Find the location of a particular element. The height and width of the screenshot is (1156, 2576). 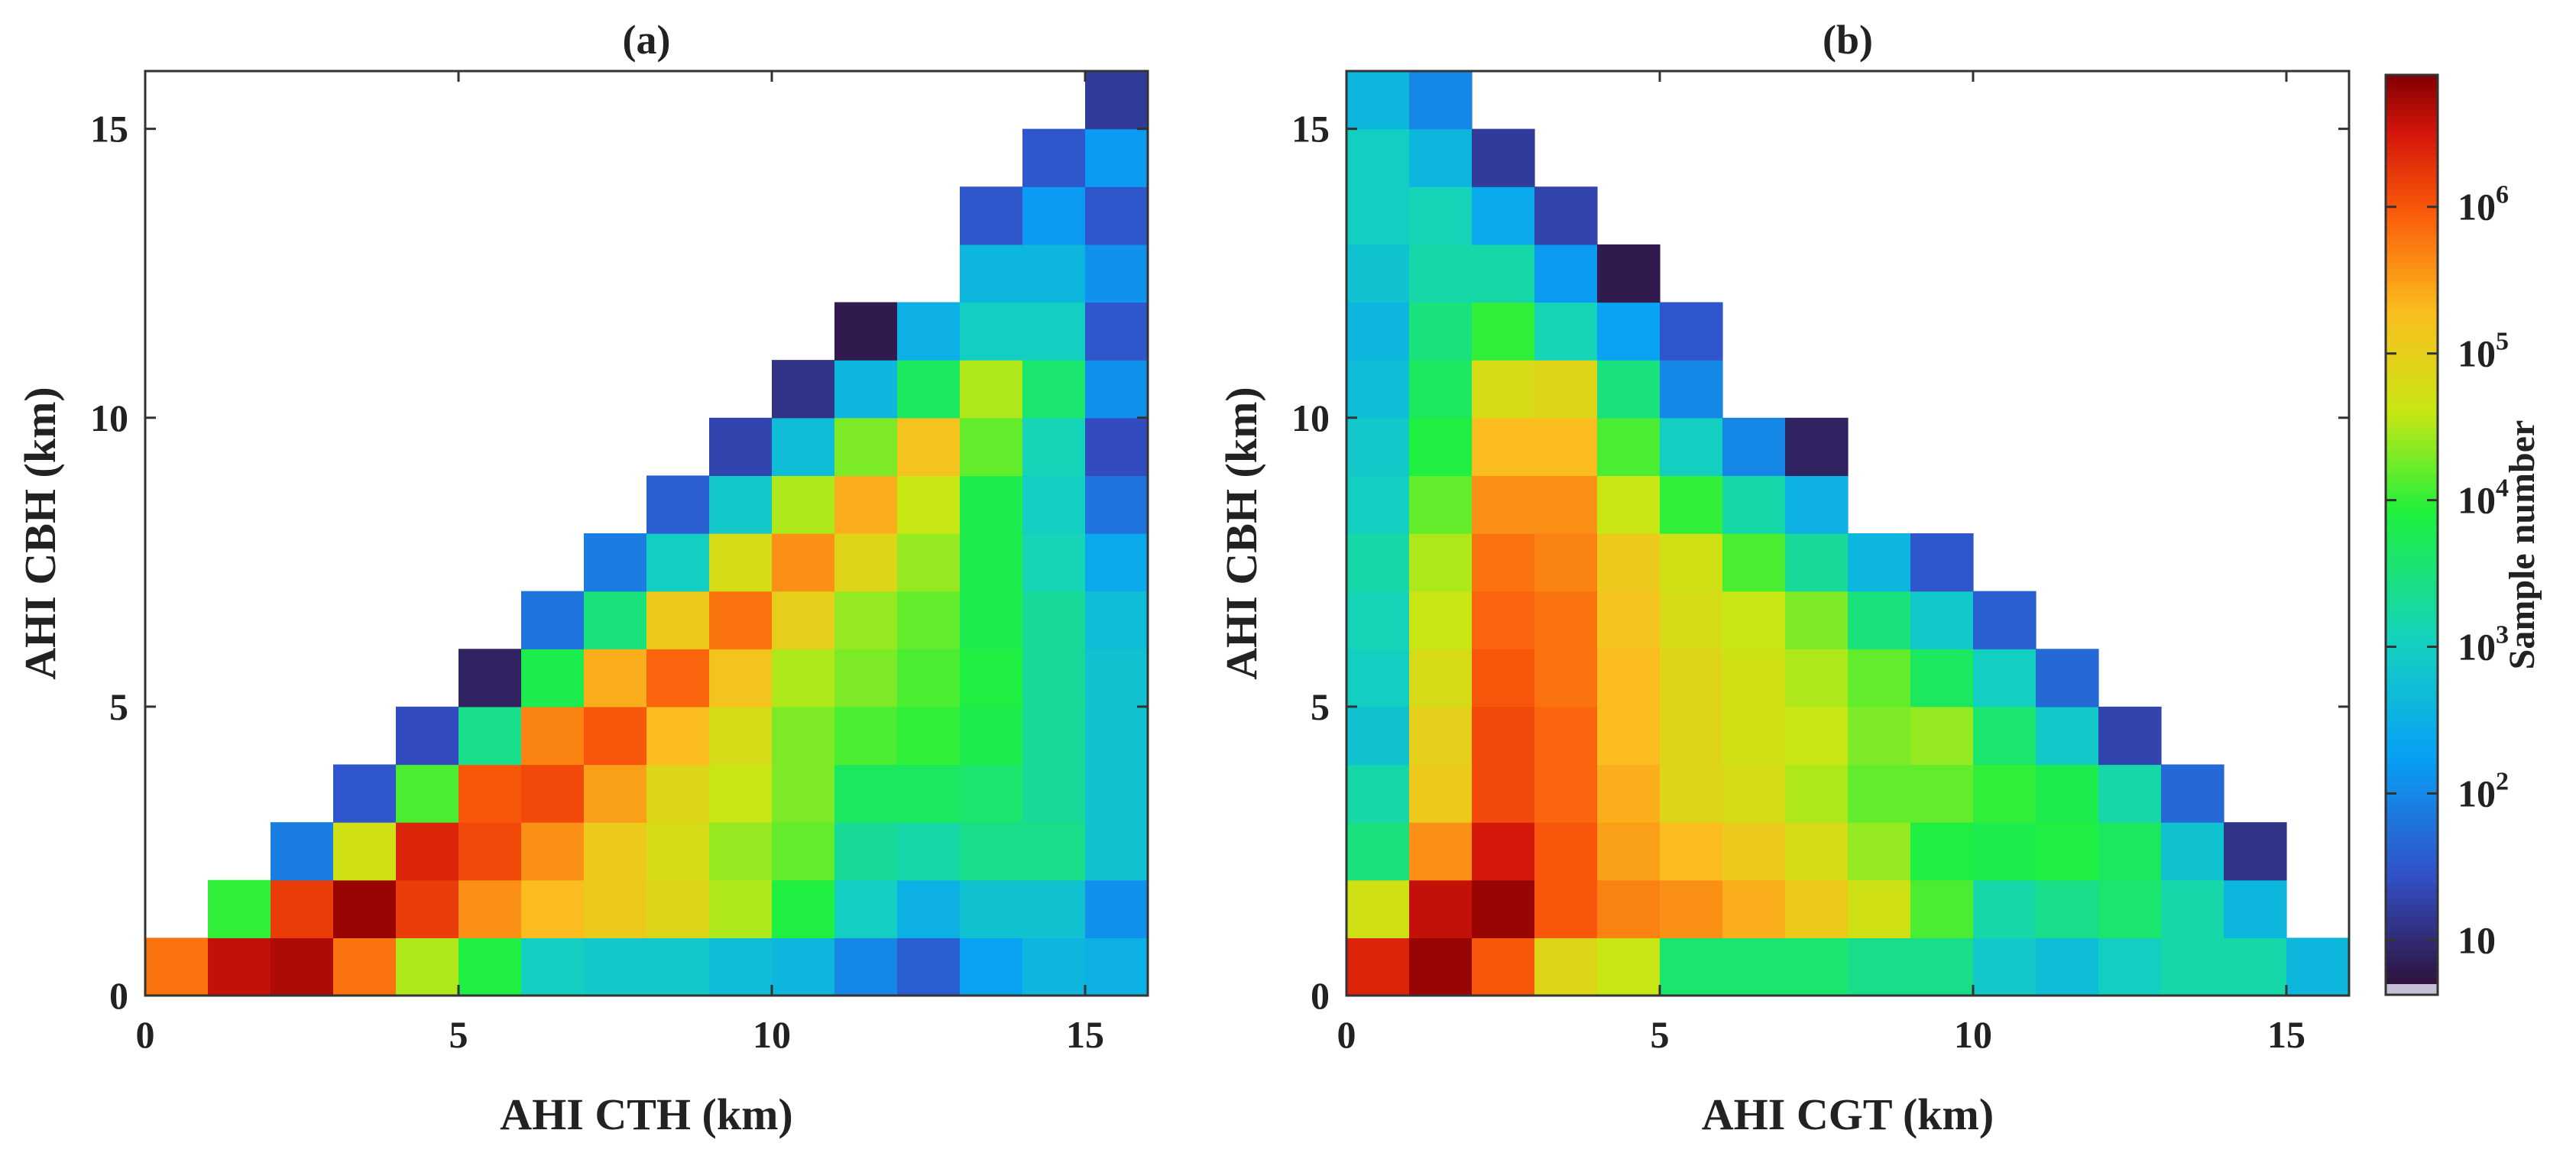

y-tick-label: 5 is located at coordinates (1320, 706).